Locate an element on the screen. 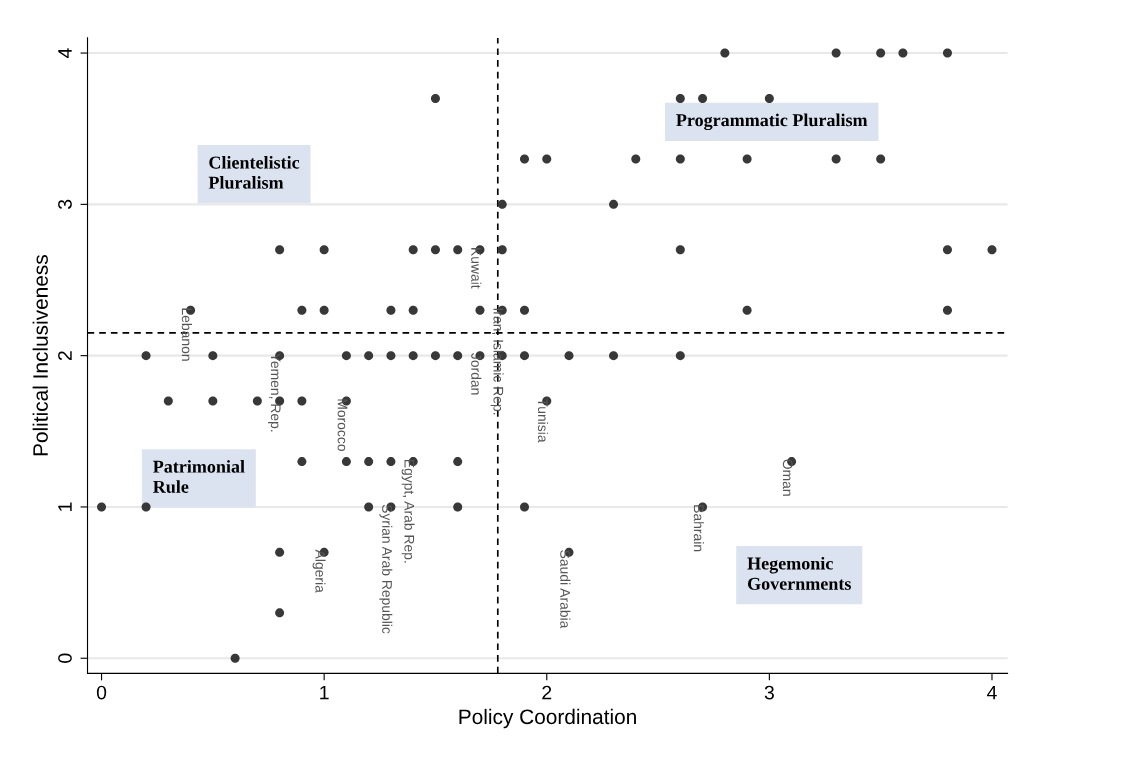 The image size is (1122, 774). annotation: Clientelistic Pluralism is located at coordinates (254, 172).